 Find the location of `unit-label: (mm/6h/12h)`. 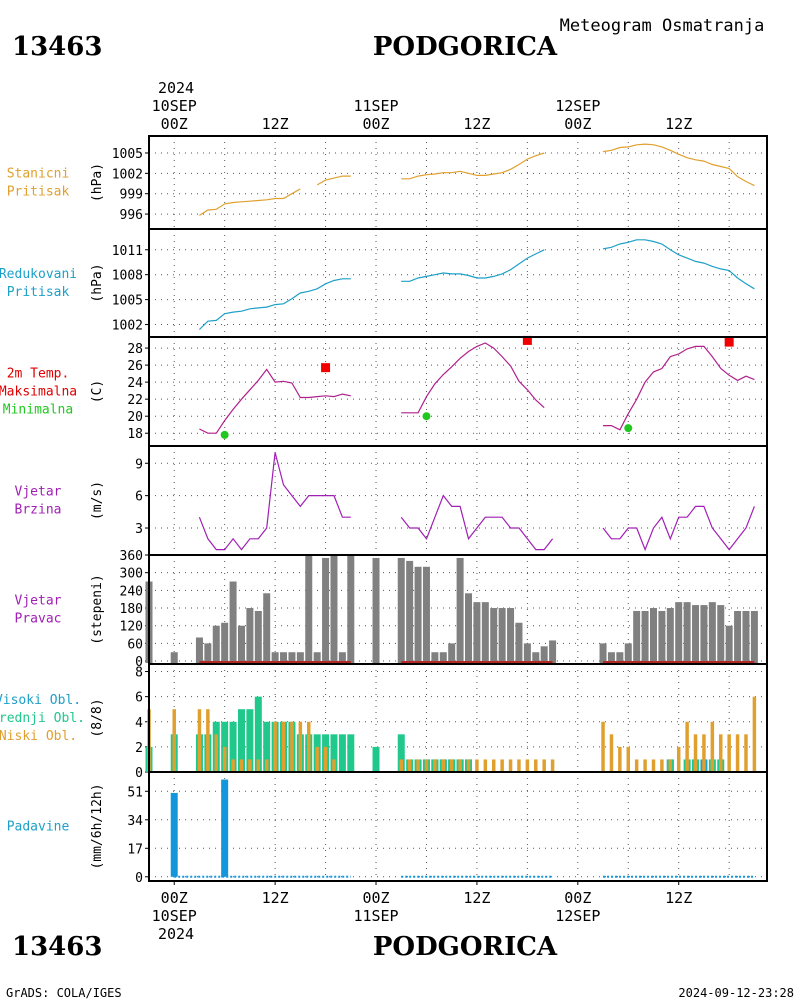

unit-label: (mm/6h/12h) is located at coordinates (97, 826).